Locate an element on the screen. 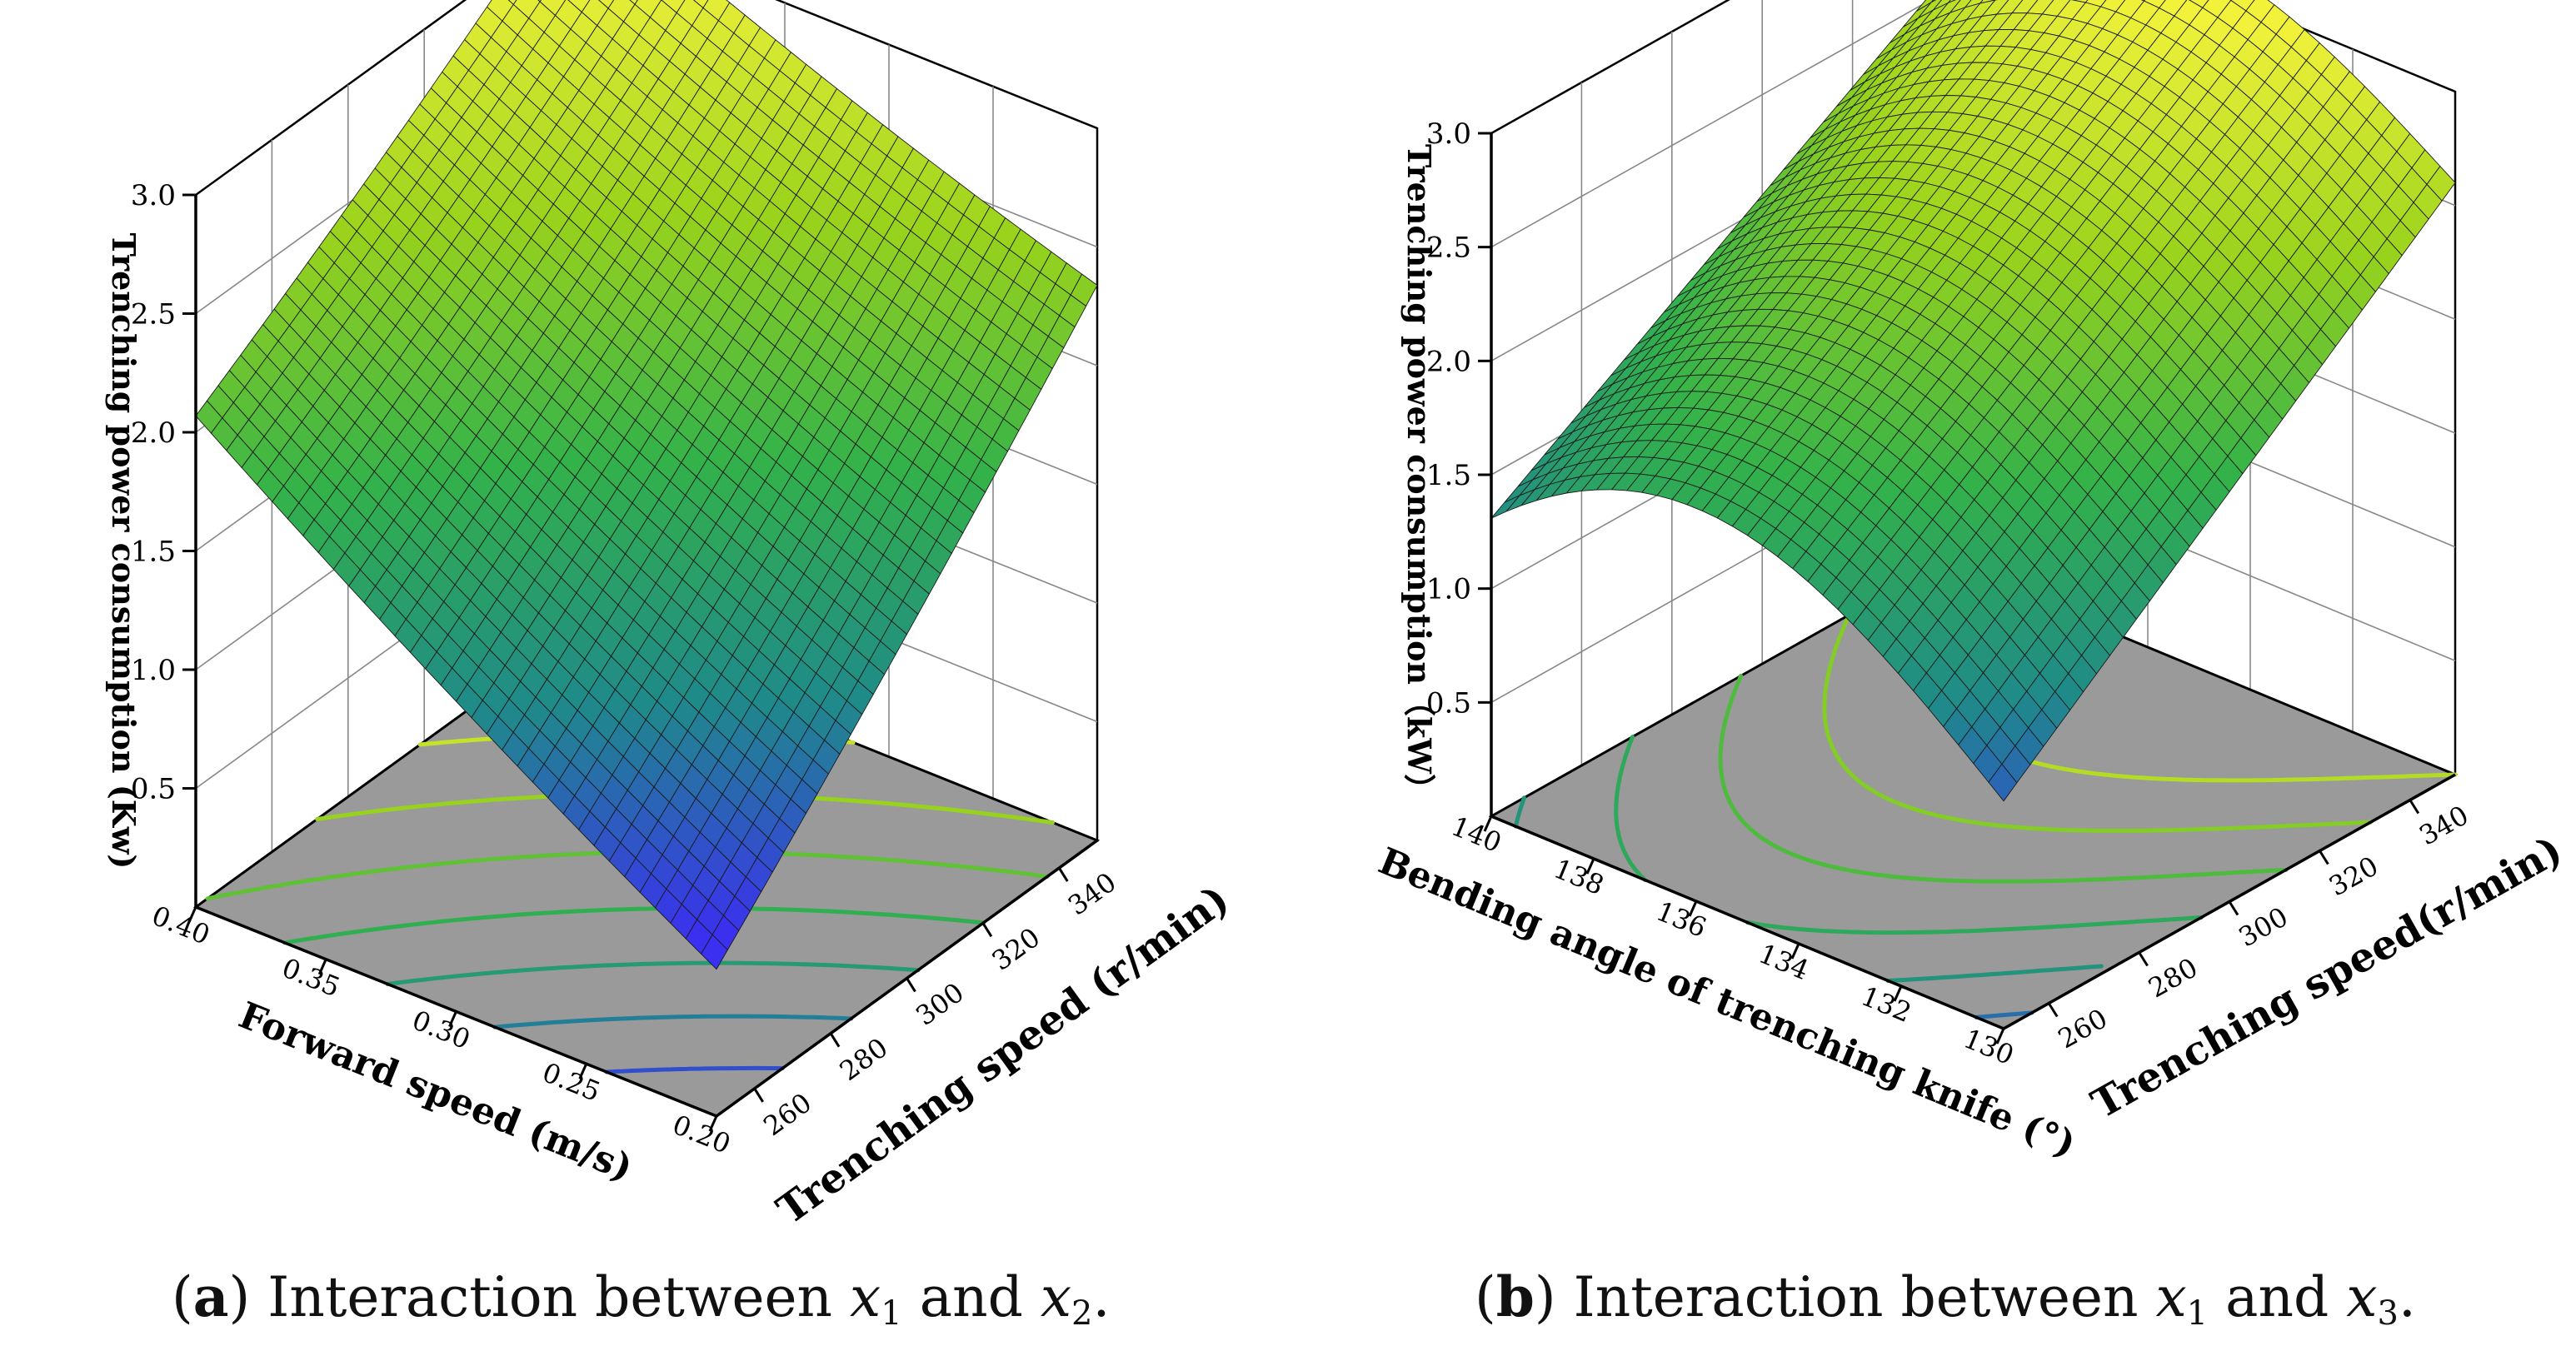  z-axis-title: Trenching power consumption（kW） is located at coordinates (1419, 474).